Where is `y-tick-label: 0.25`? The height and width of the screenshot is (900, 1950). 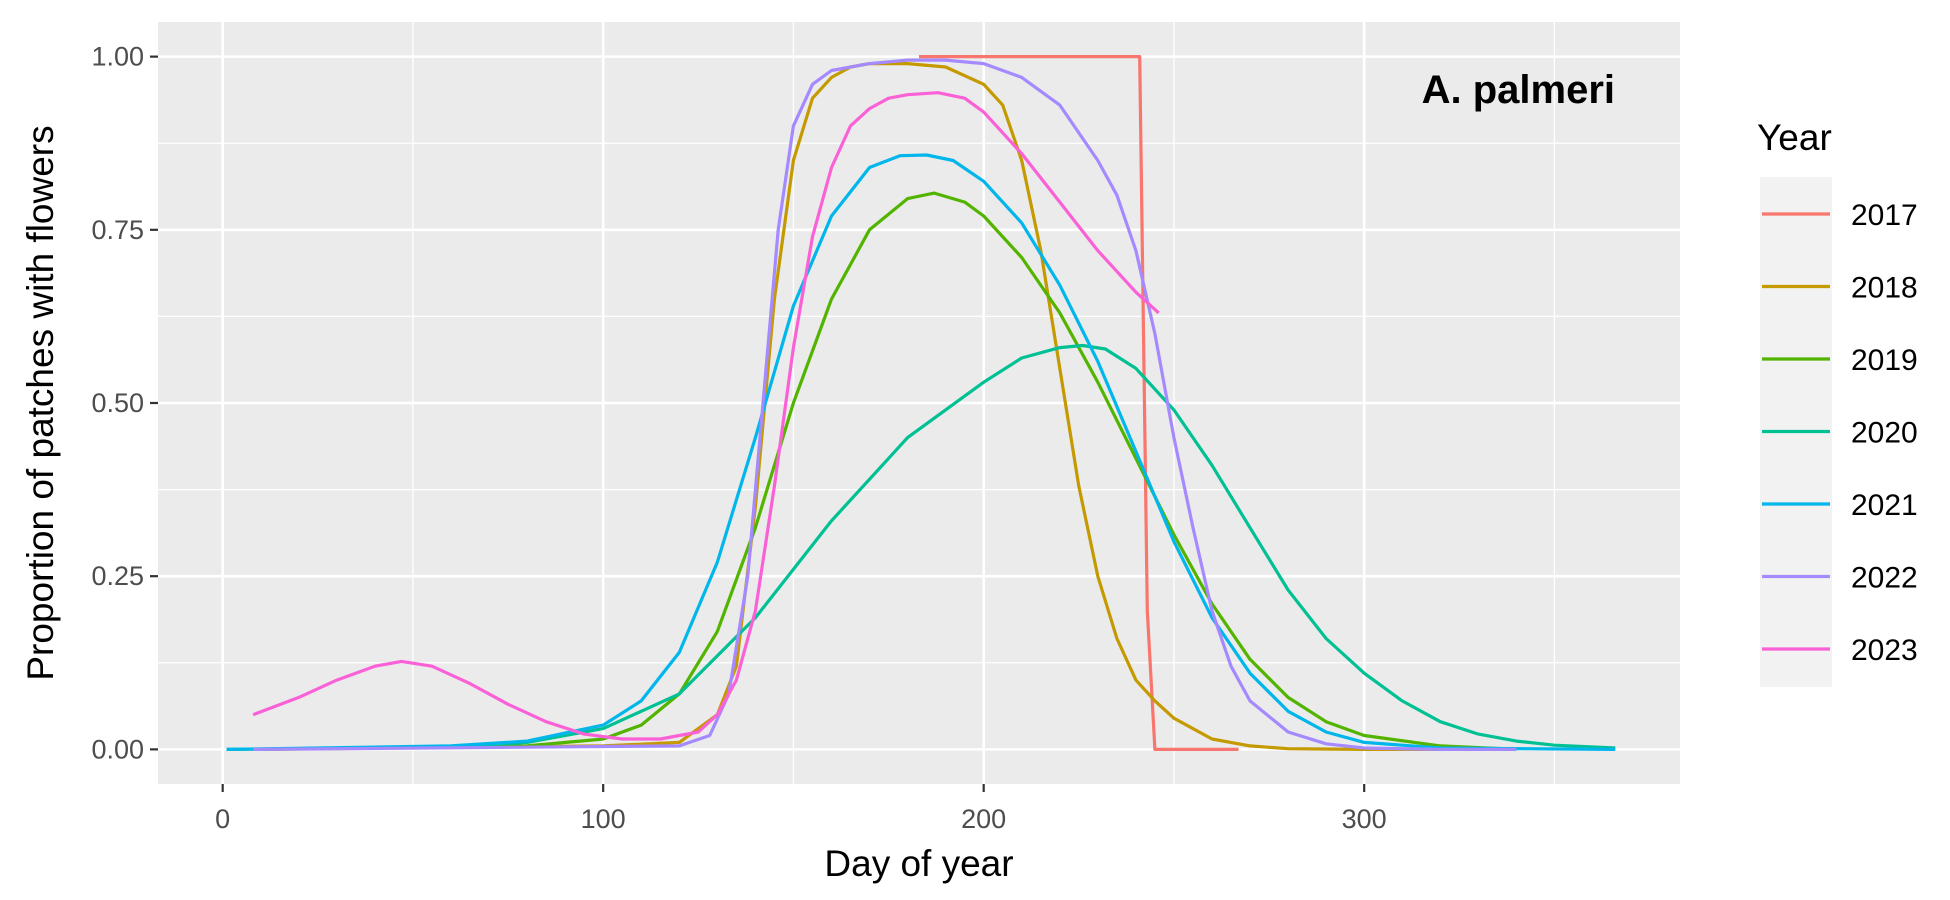 y-tick-label: 0.25 is located at coordinates (117, 576).